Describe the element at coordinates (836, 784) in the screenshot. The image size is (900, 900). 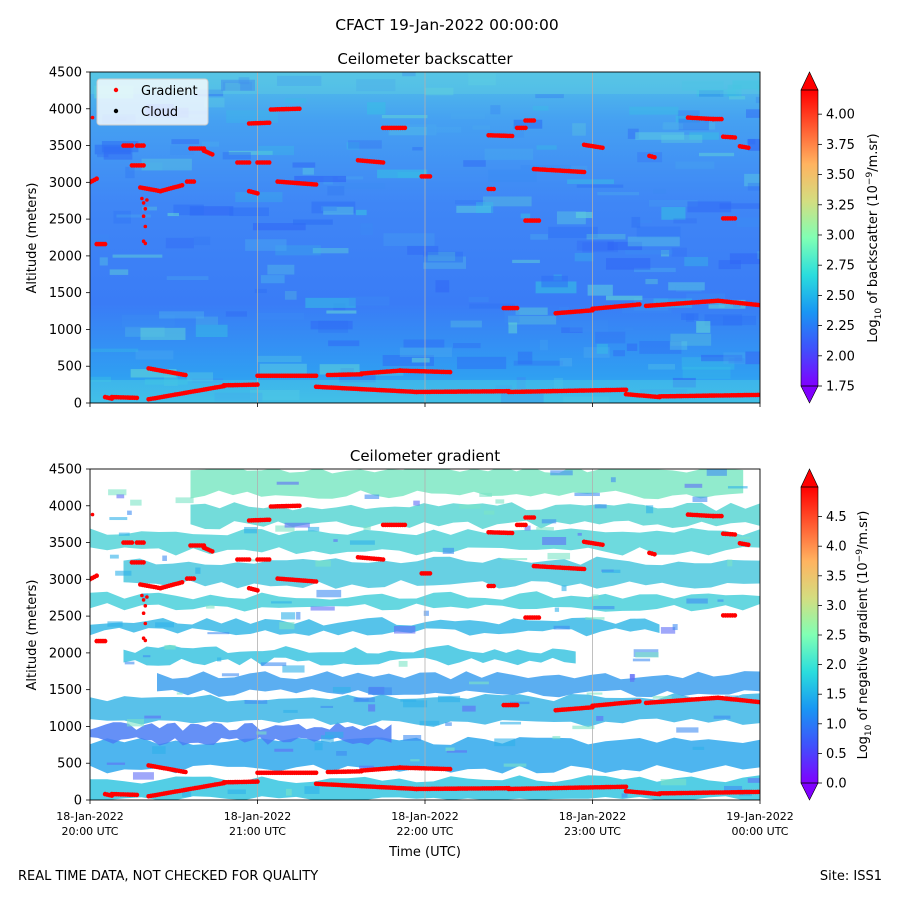
I see `colorbar-tick-label: 0.0` at that location.